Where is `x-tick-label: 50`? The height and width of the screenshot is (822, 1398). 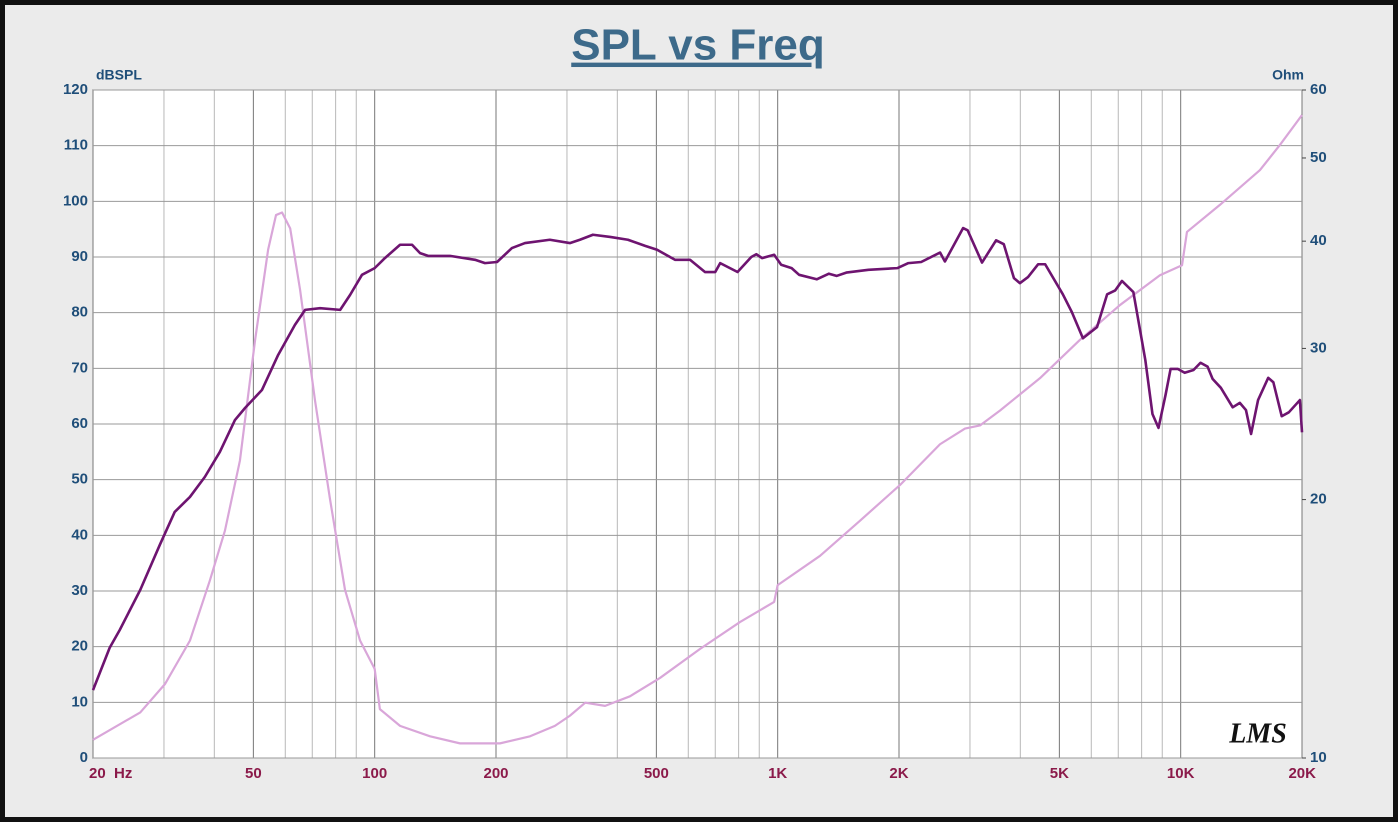 x-tick-label: 50 is located at coordinates (253, 773).